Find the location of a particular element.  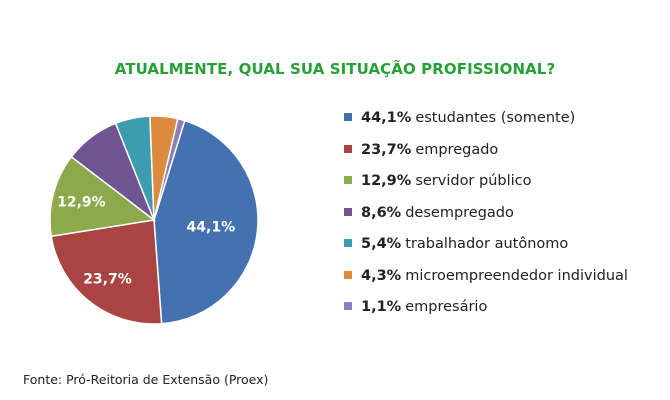

legend-item: 4,3% microempreendedor individual is located at coordinates (486, 282).